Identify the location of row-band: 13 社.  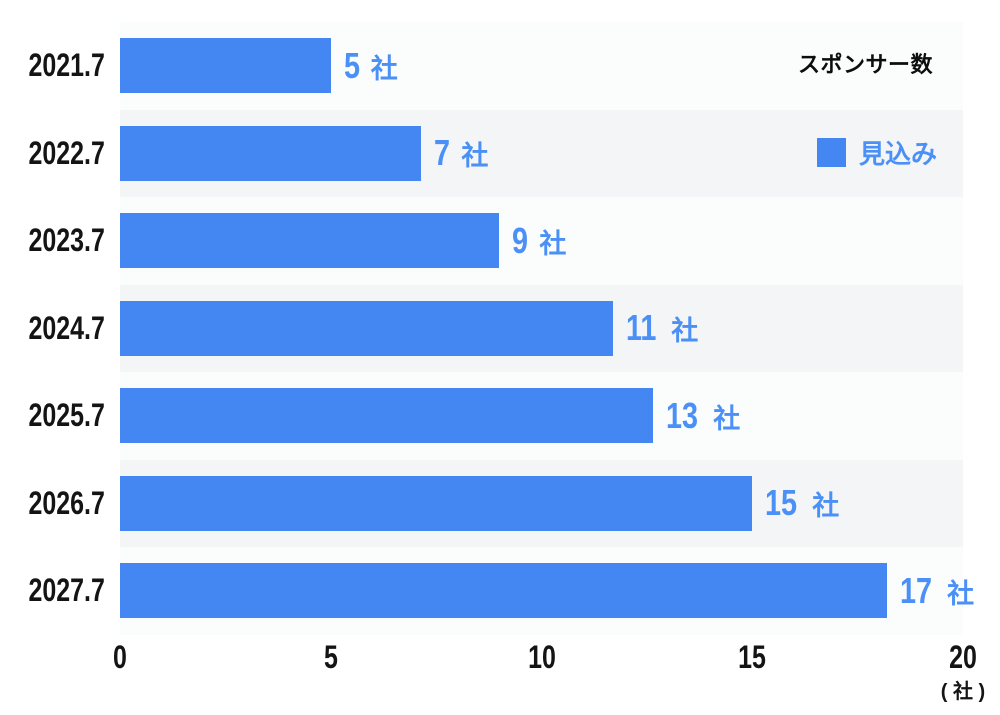
(541, 416).